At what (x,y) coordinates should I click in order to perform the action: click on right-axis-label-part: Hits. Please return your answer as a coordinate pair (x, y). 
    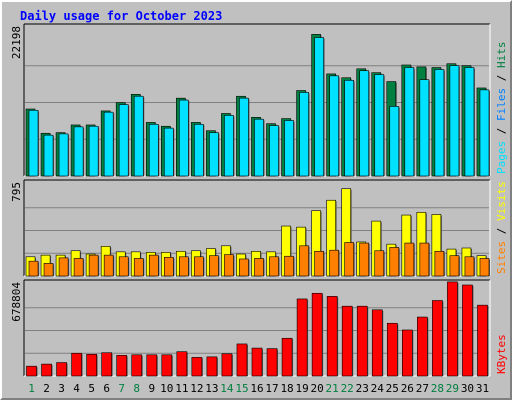
    Looking at the image, I should click on (501, 55).